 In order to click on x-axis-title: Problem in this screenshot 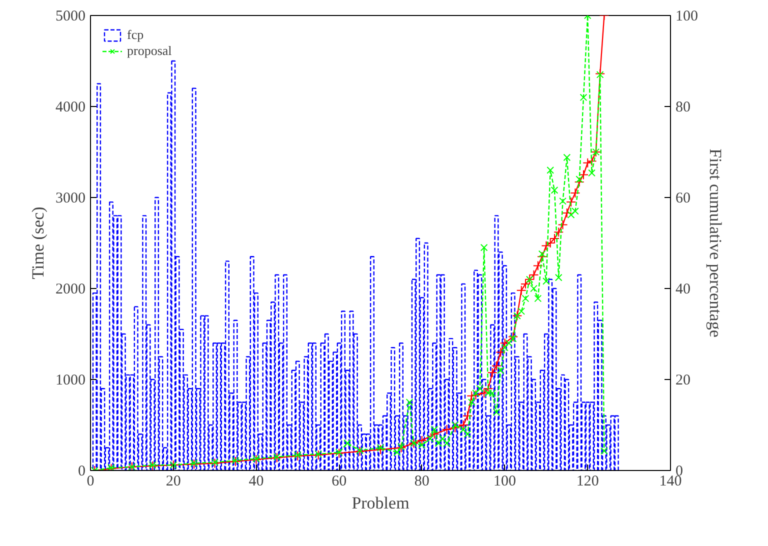, I will do `click(381, 503)`.